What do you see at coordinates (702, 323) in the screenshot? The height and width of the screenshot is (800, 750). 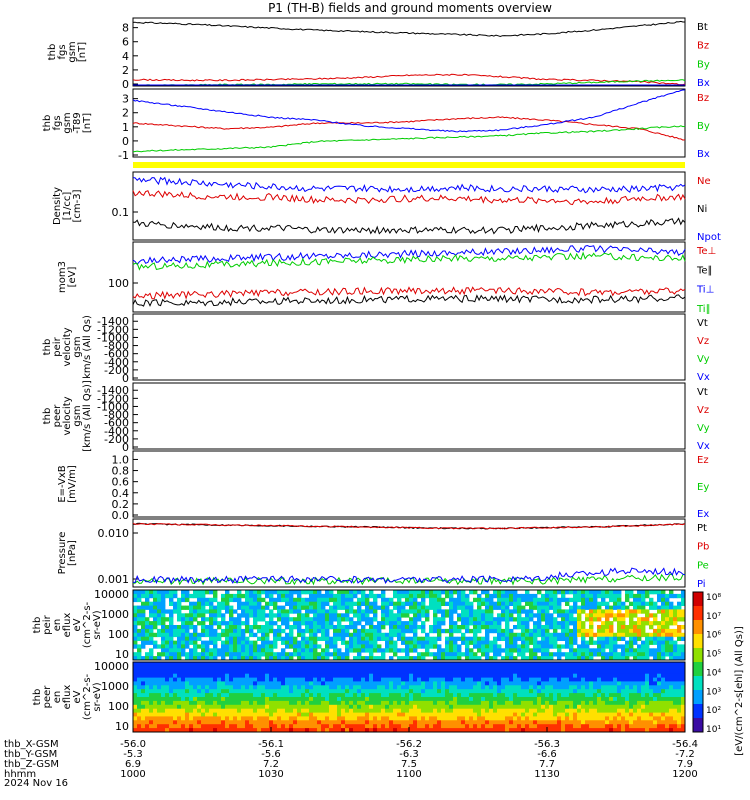 I see `legend-entry-Vt: Vt` at bounding box center [702, 323].